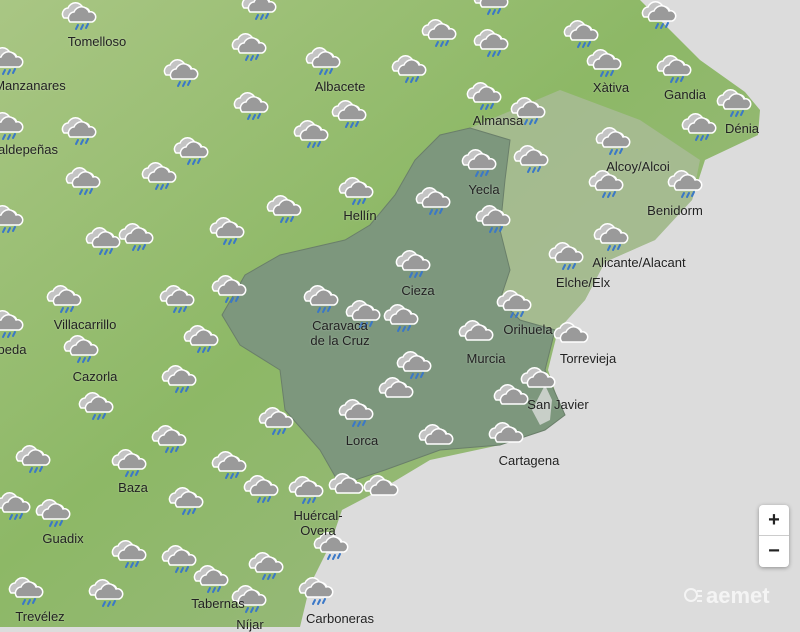 The width and height of the screenshot is (800, 632). Describe the element at coordinates (250, 624) in the screenshot. I see `city-label: Níjar` at that location.